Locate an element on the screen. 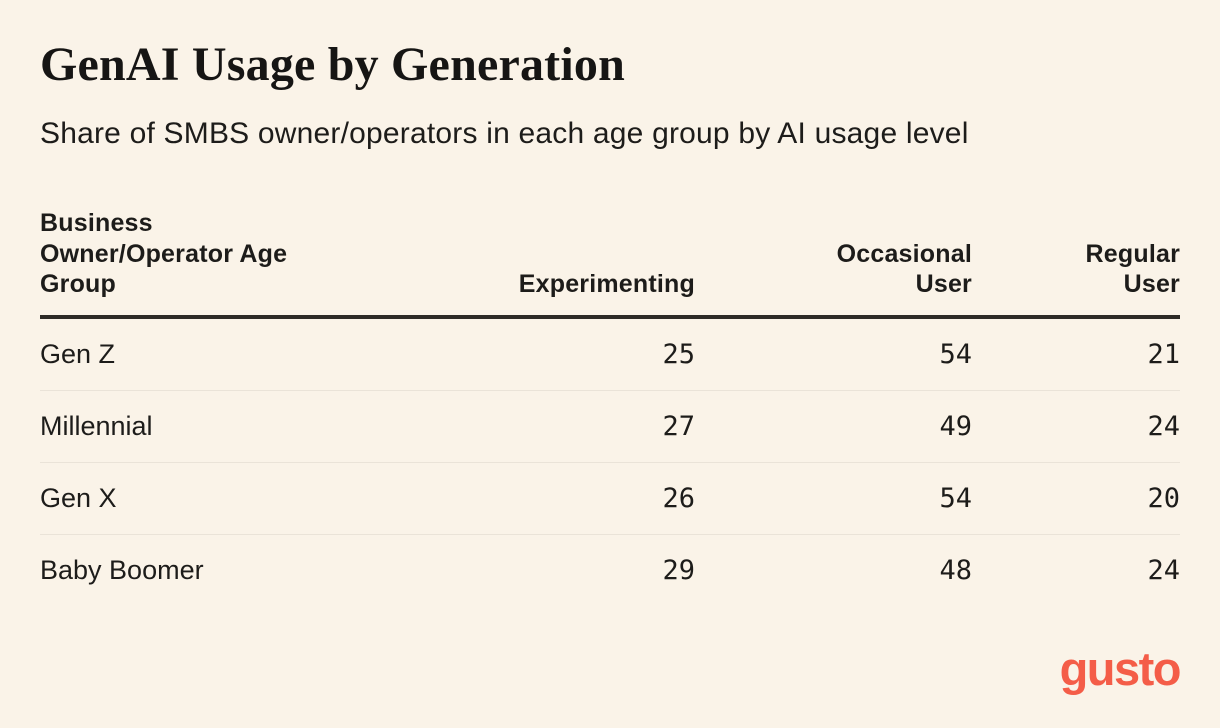 This screenshot has height=728, width=1220. cell-regular-user: 20 is located at coordinates (1076, 498).